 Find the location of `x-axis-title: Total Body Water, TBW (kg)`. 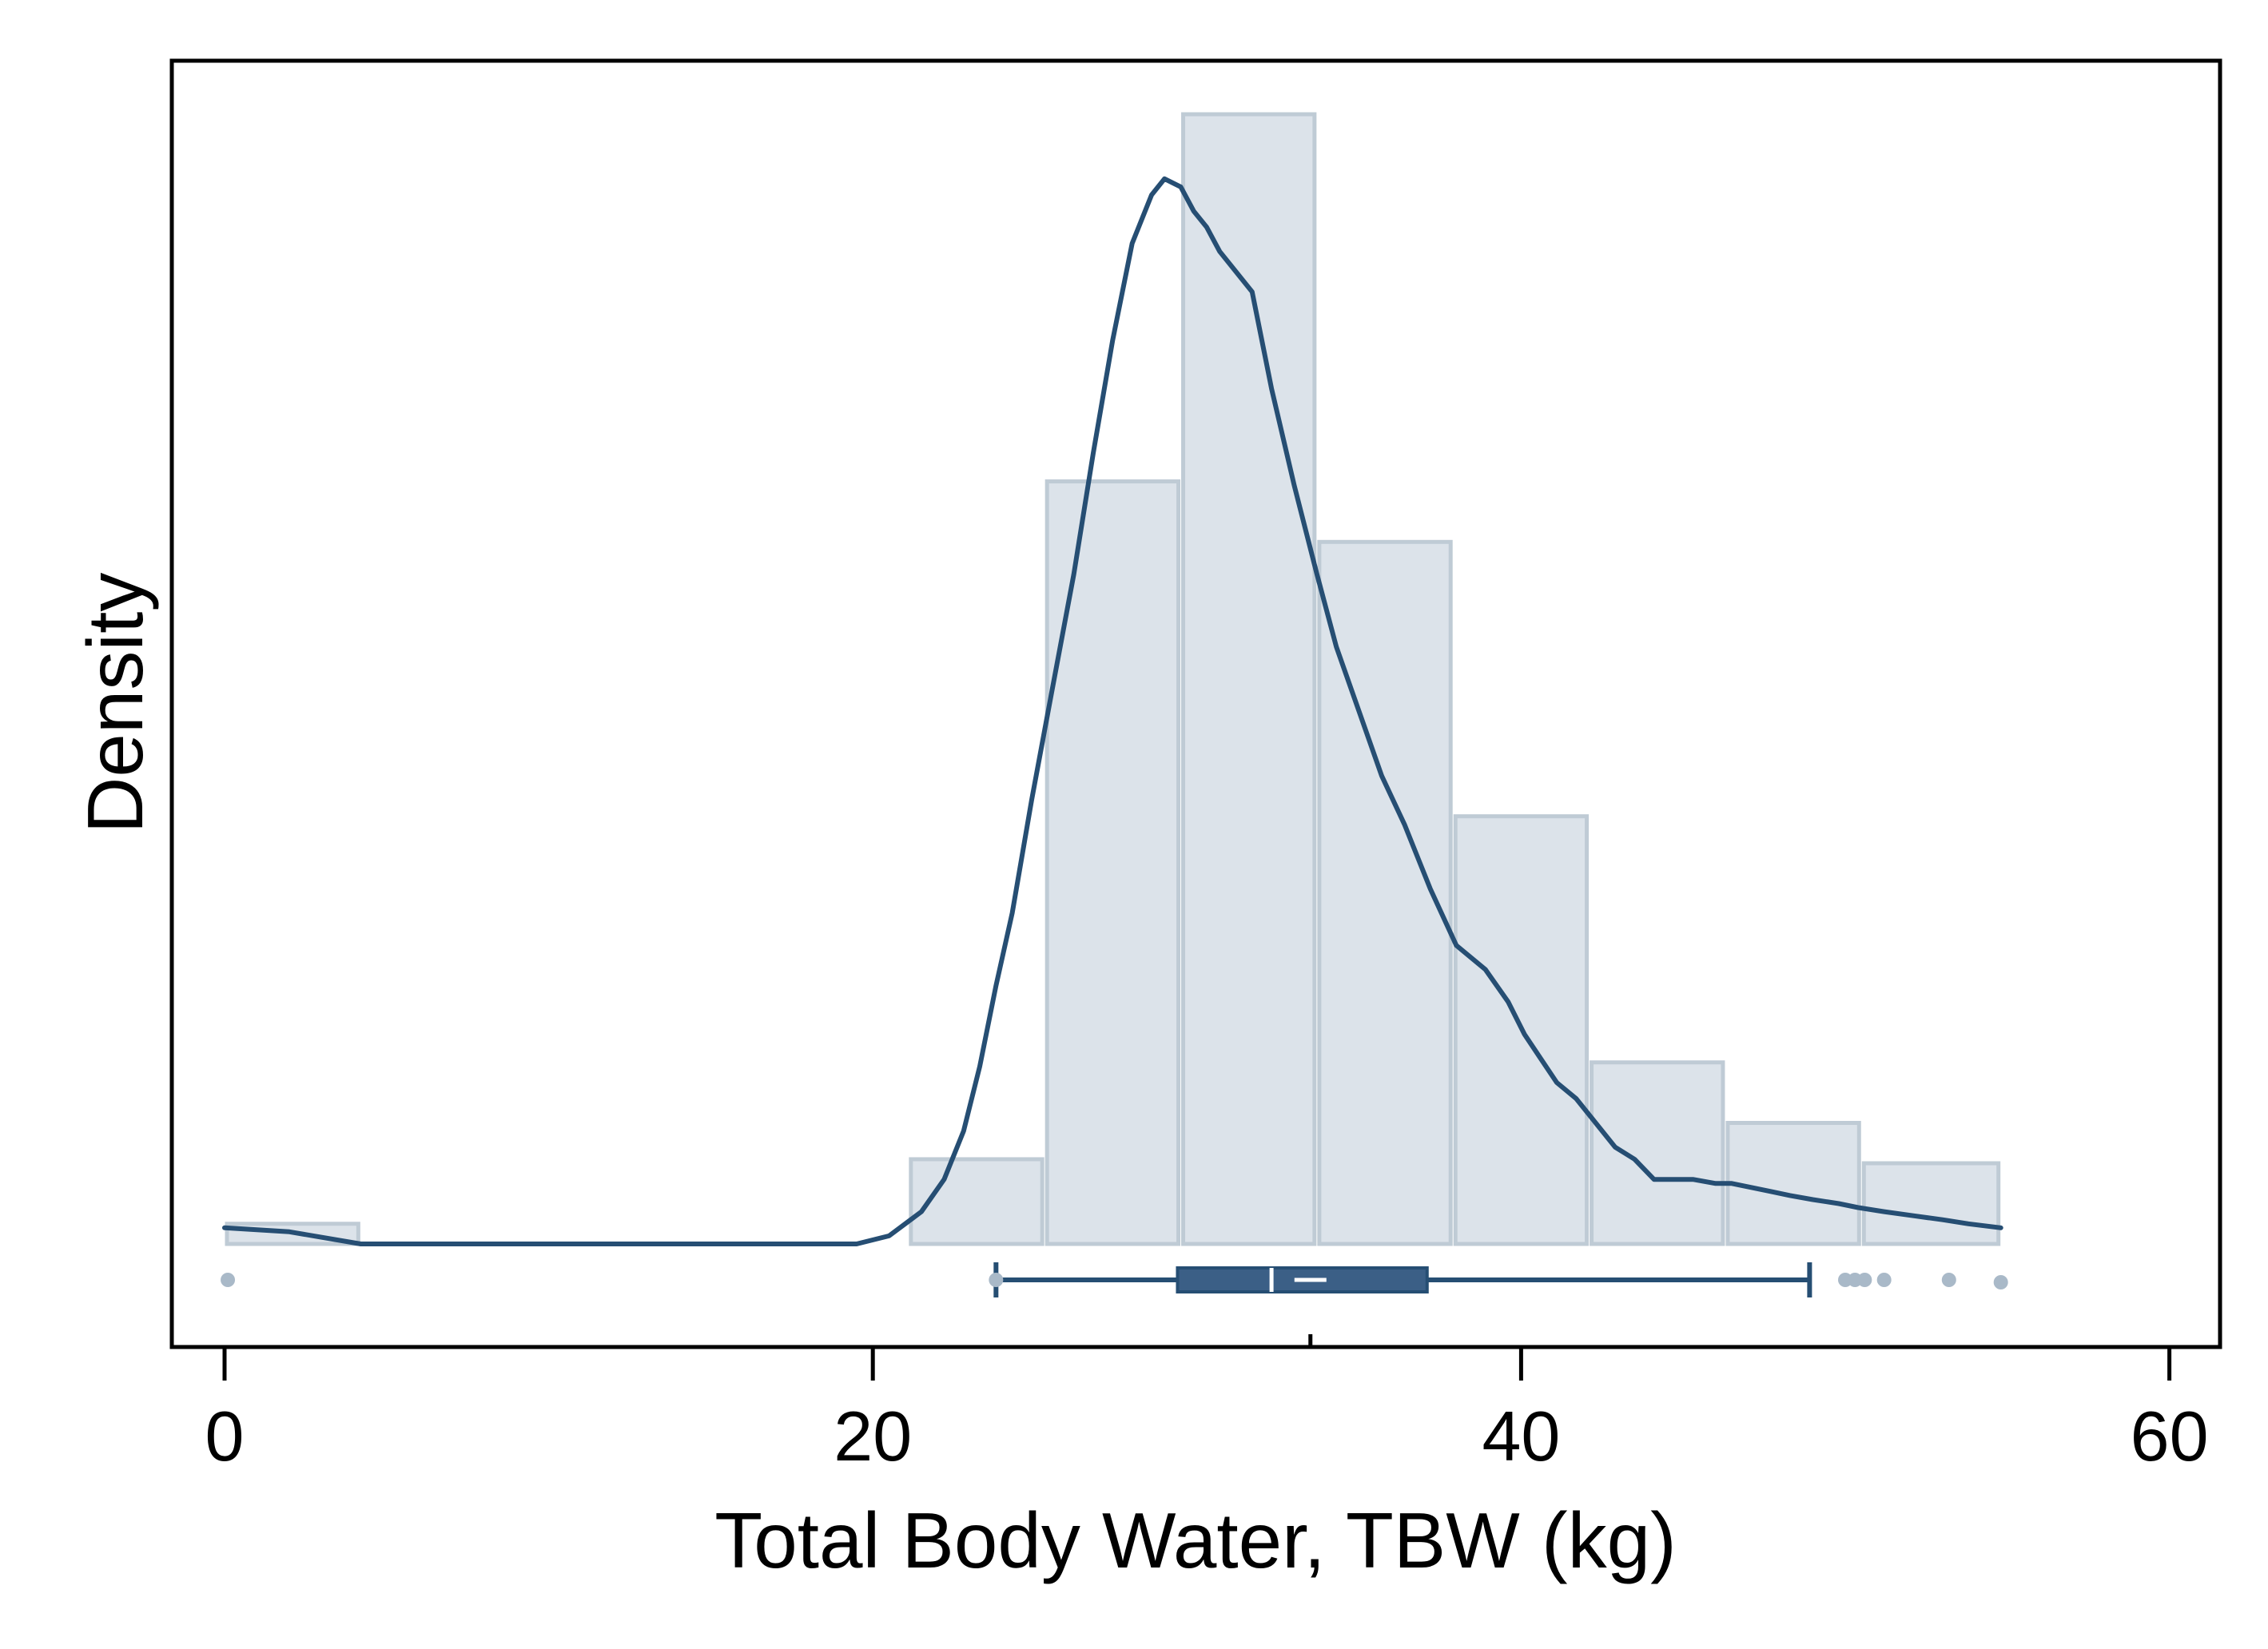

x-axis-title: Total Body Water, TBW (kg) is located at coordinates (1195, 1540).